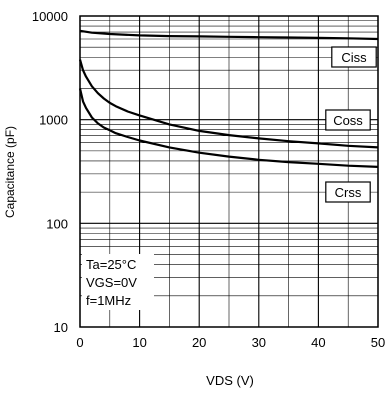 The image size is (388, 394). What do you see at coordinates (199, 342) in the screenshot?
I see `x-tick-label: 20` at bounding box center [199, 342].